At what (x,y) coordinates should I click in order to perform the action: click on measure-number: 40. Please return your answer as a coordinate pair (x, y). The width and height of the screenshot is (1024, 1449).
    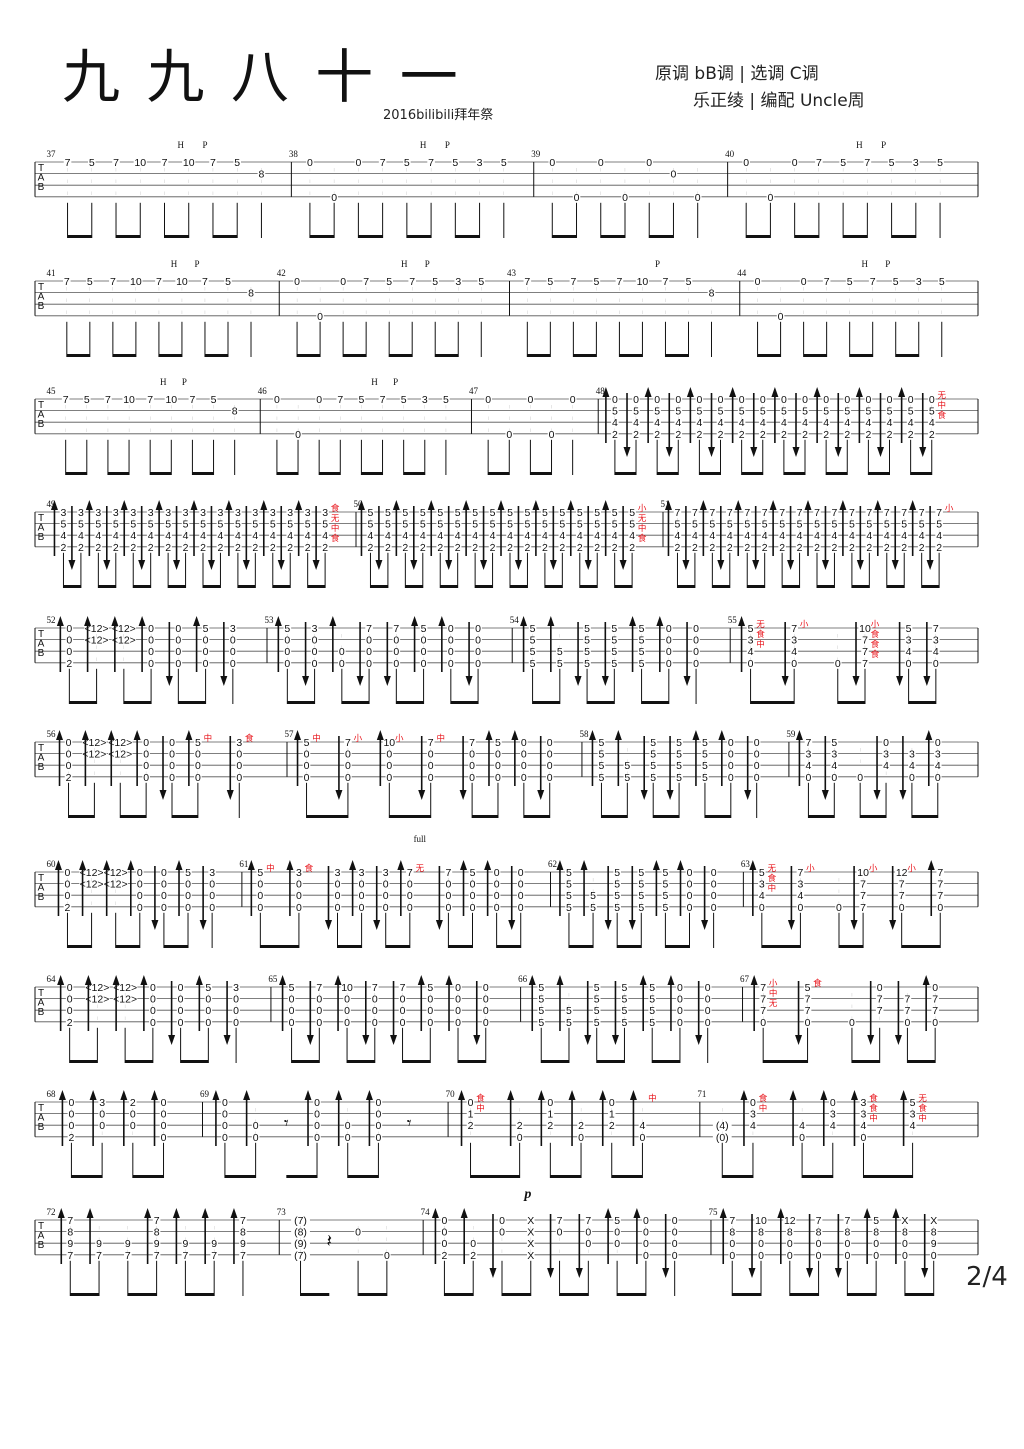
    Looking at the image, I should click on (730, 154).